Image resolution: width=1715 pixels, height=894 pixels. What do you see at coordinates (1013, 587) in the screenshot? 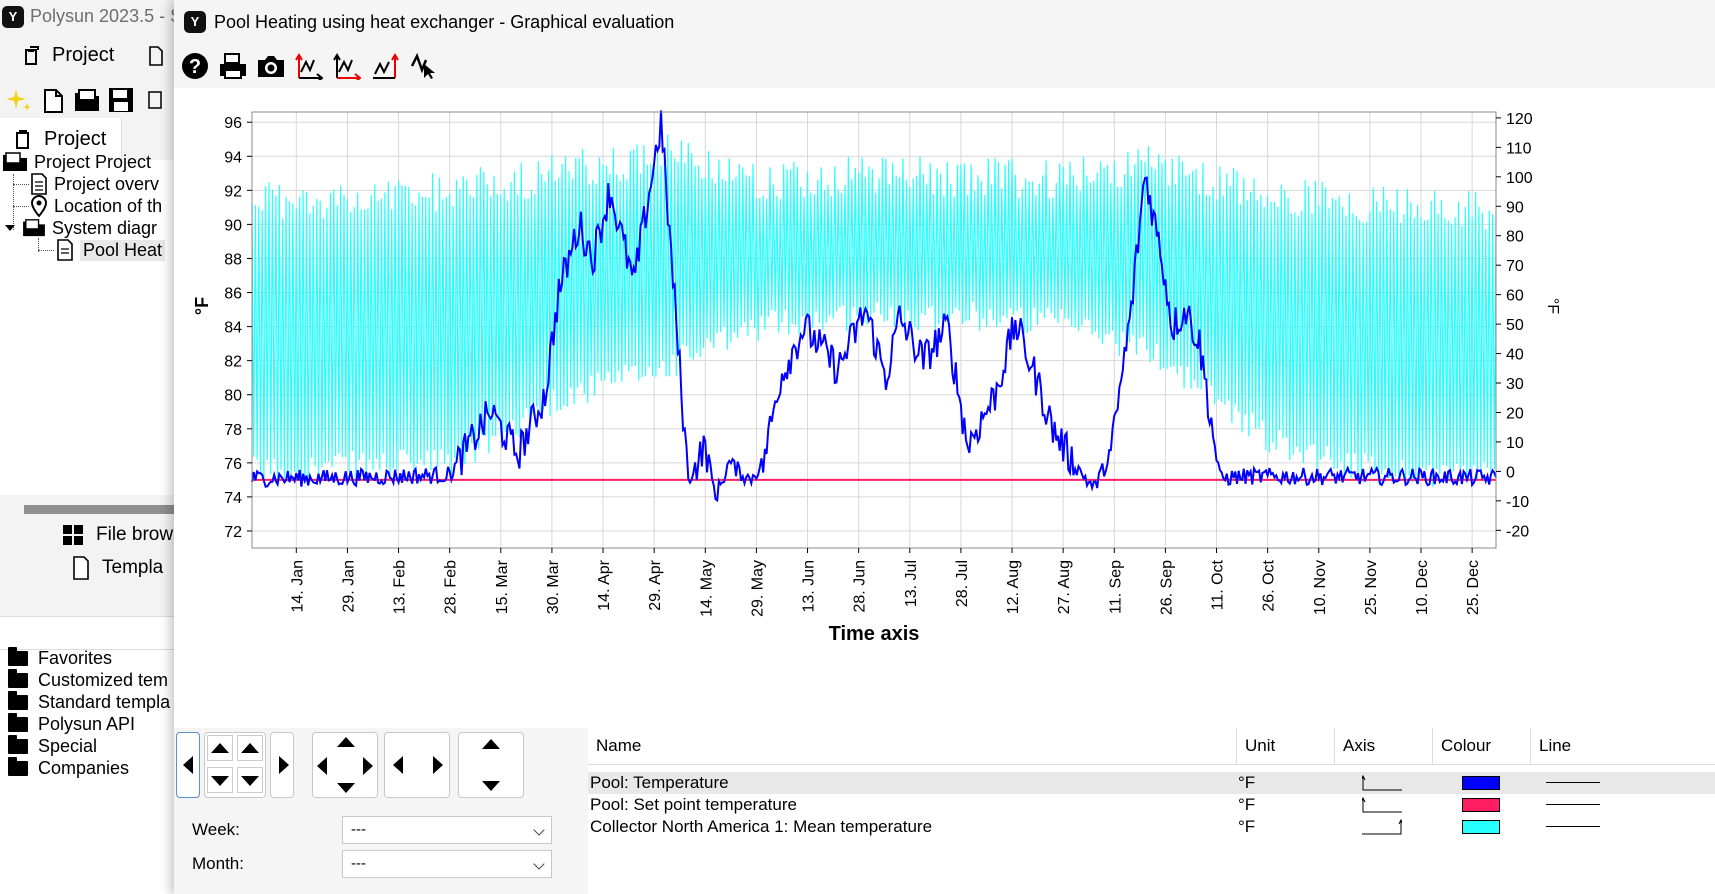
I see `x-tick-label: 12. Aug` at bounding box center [1013, 587].